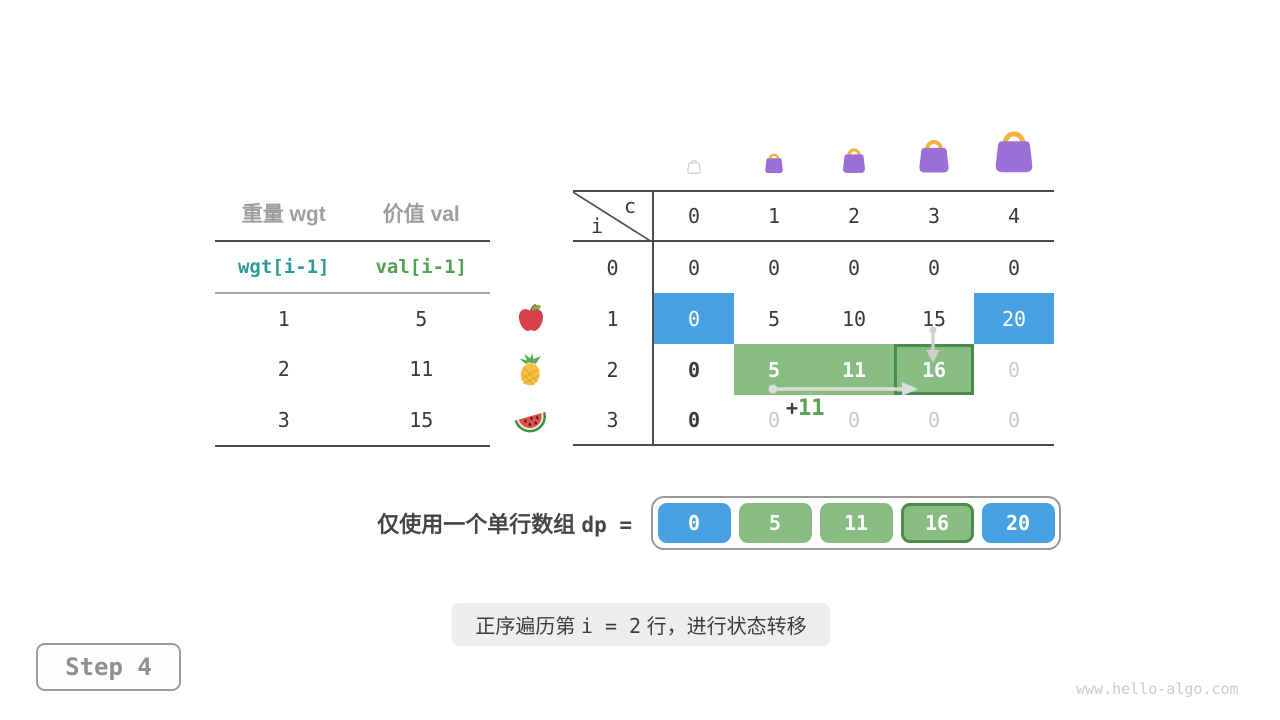 The height and width of the screenshot is (720, 1280). What do you see at coordinates (421, 267) in the screenshot?
I see `val-index-label: val[i-1]` at bounding box center [421, 267].